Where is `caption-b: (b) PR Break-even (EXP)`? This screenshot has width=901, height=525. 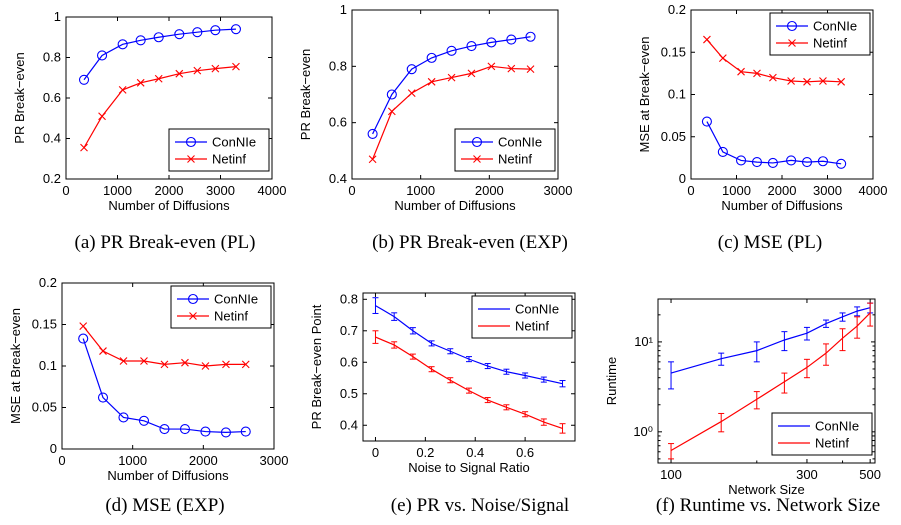 caption-b: (b) PR Break-even (EXP) is located at coordinates (470, 242).